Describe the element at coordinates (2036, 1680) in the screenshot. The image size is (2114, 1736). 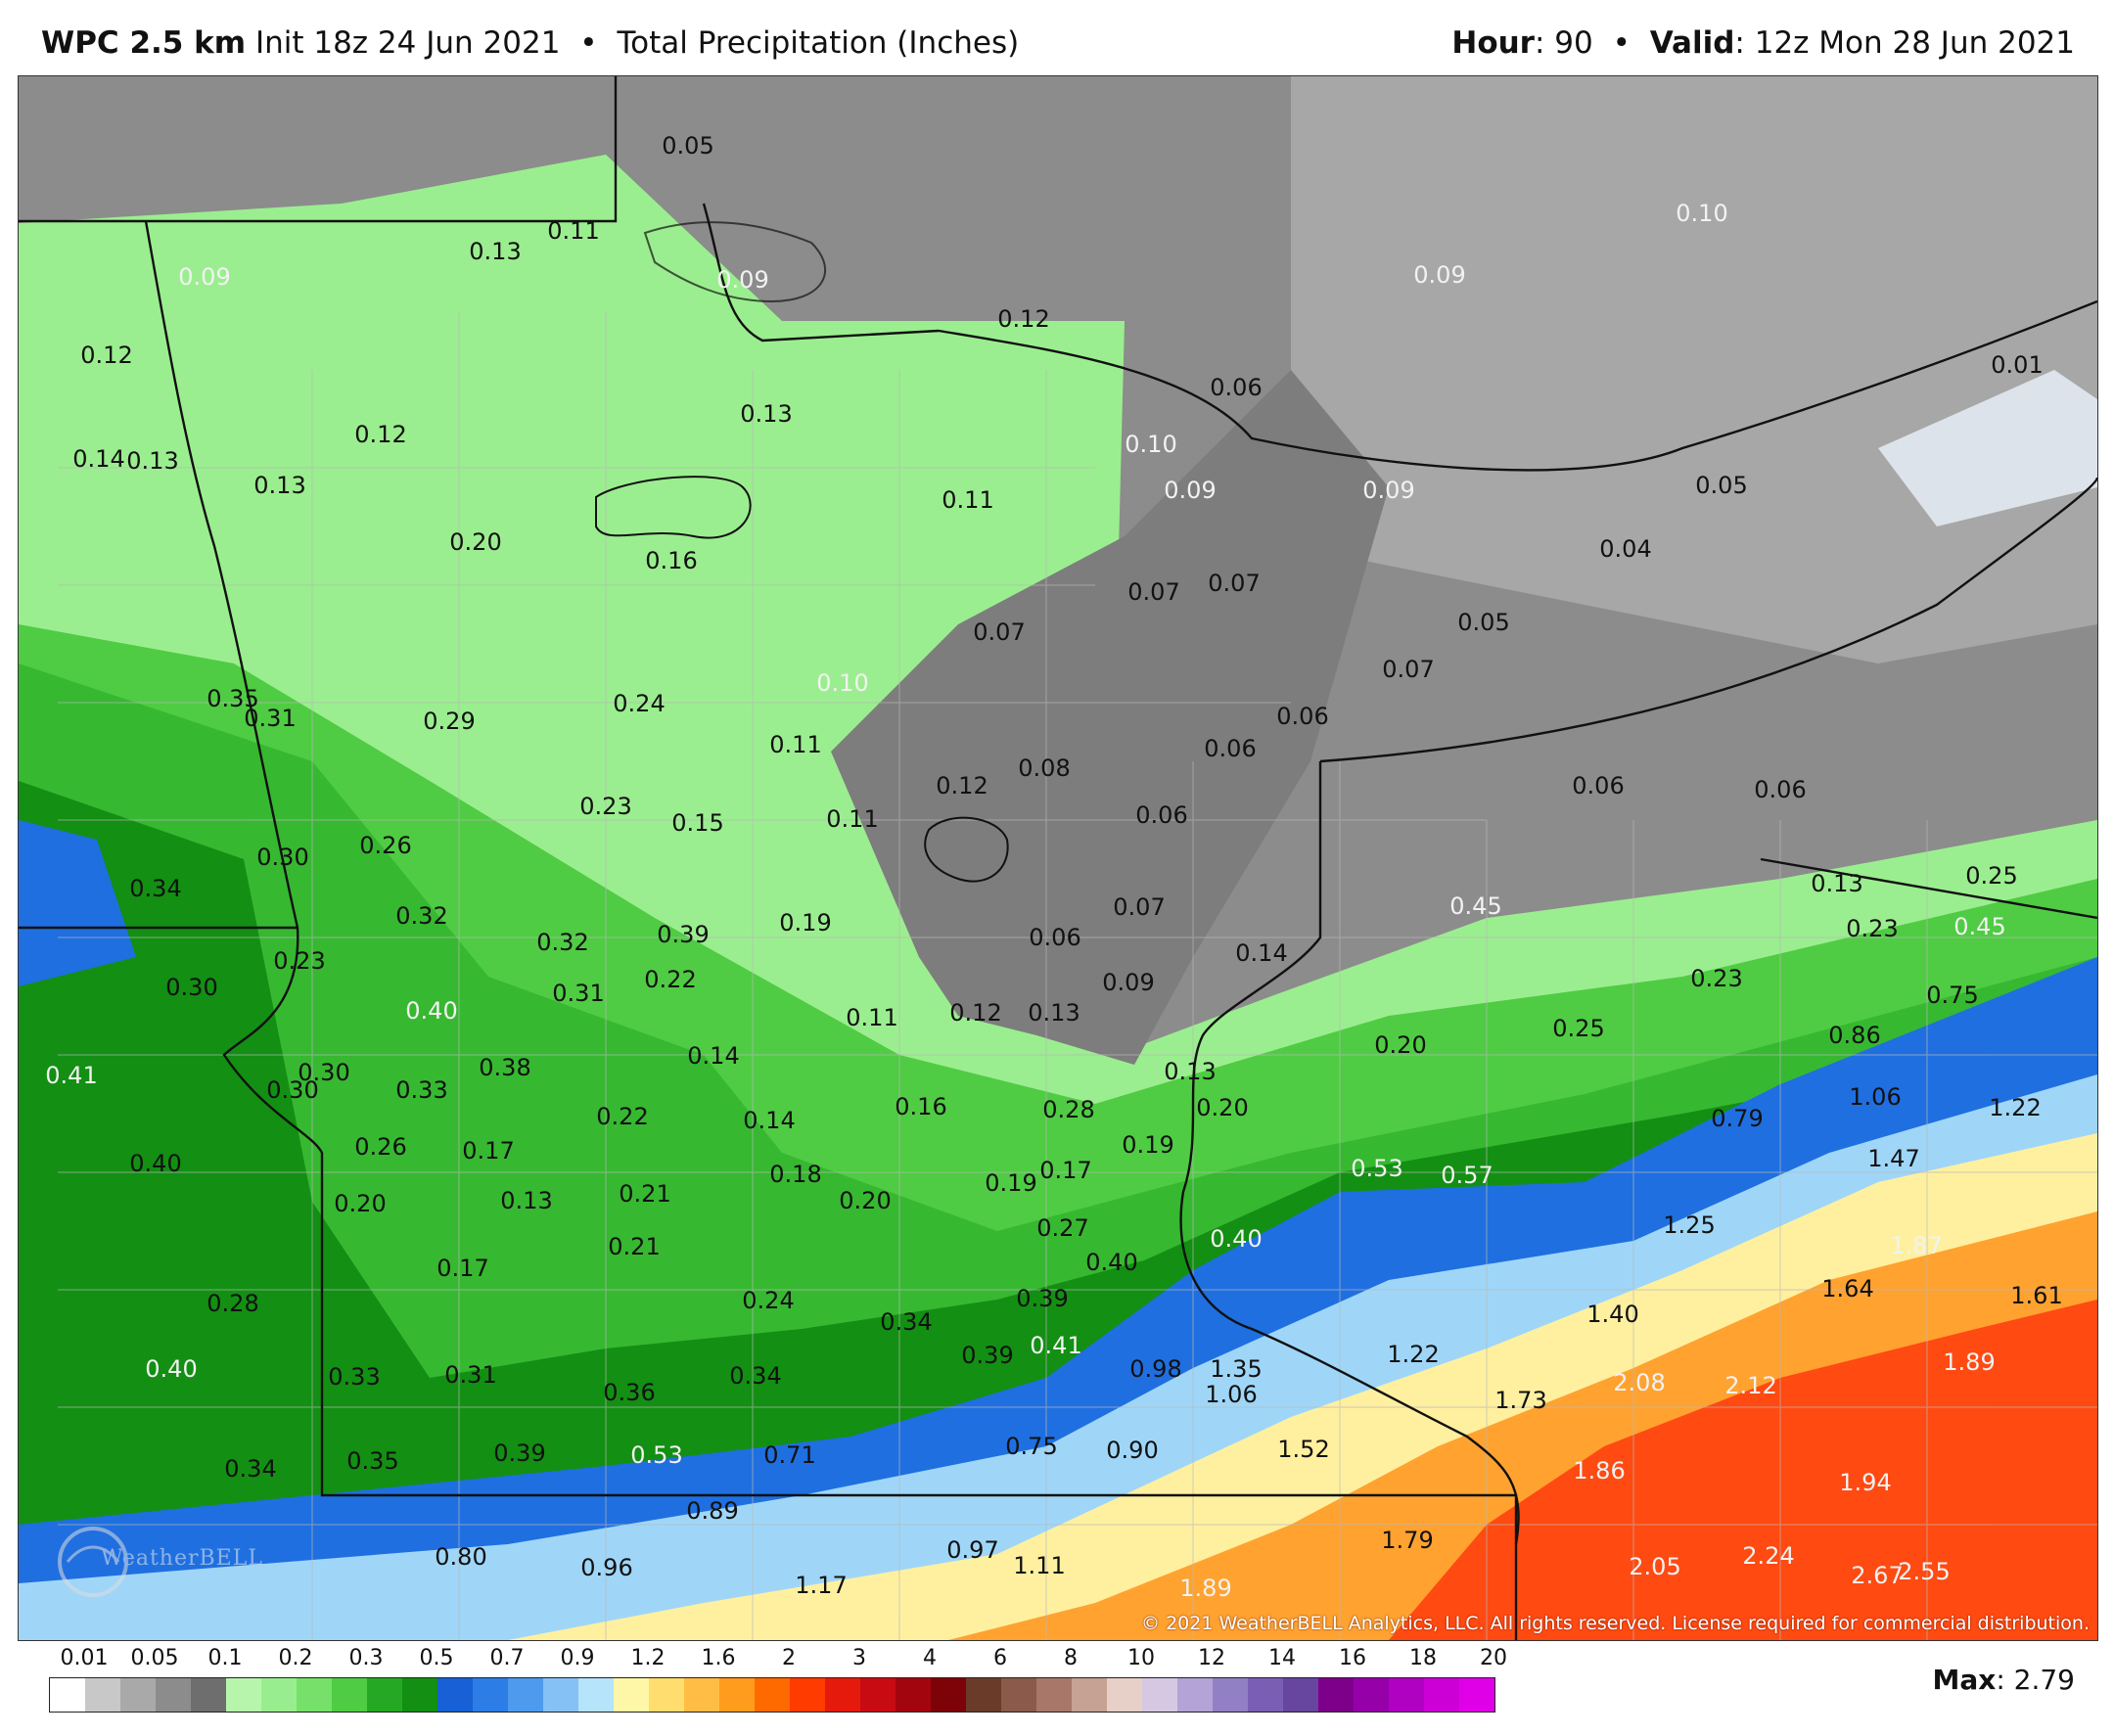
I see `max-value: : 2.79` at that location.